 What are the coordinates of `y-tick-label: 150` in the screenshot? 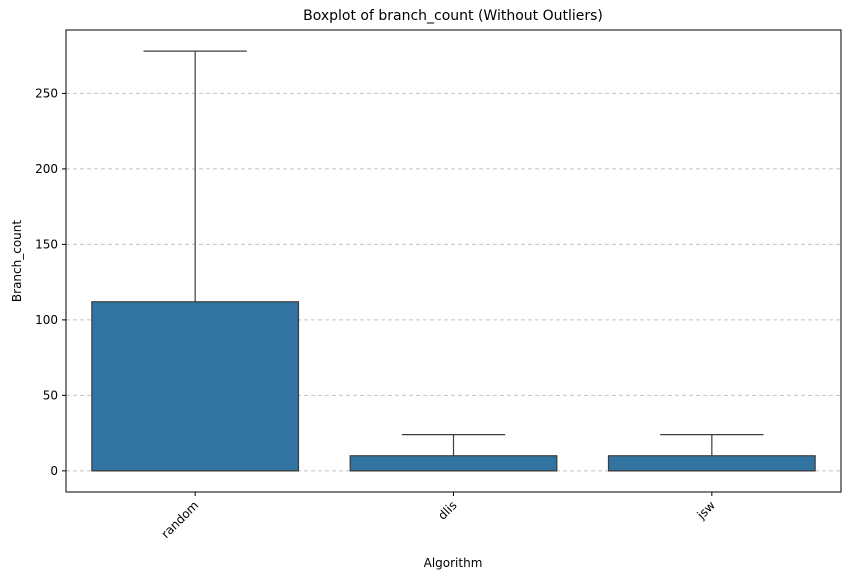 It's located at (46, 244).